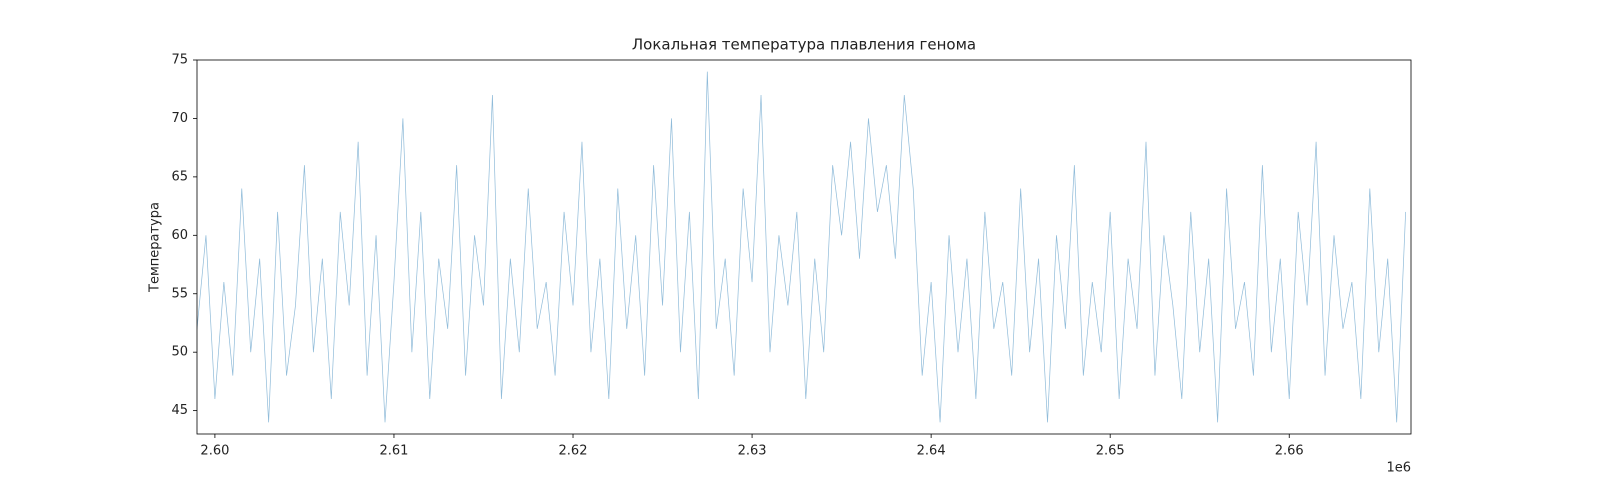  Describe the element at coordinates (804, 45) in the screenshot. I see `chart-title: Локальная температура плавления генома` at that location.